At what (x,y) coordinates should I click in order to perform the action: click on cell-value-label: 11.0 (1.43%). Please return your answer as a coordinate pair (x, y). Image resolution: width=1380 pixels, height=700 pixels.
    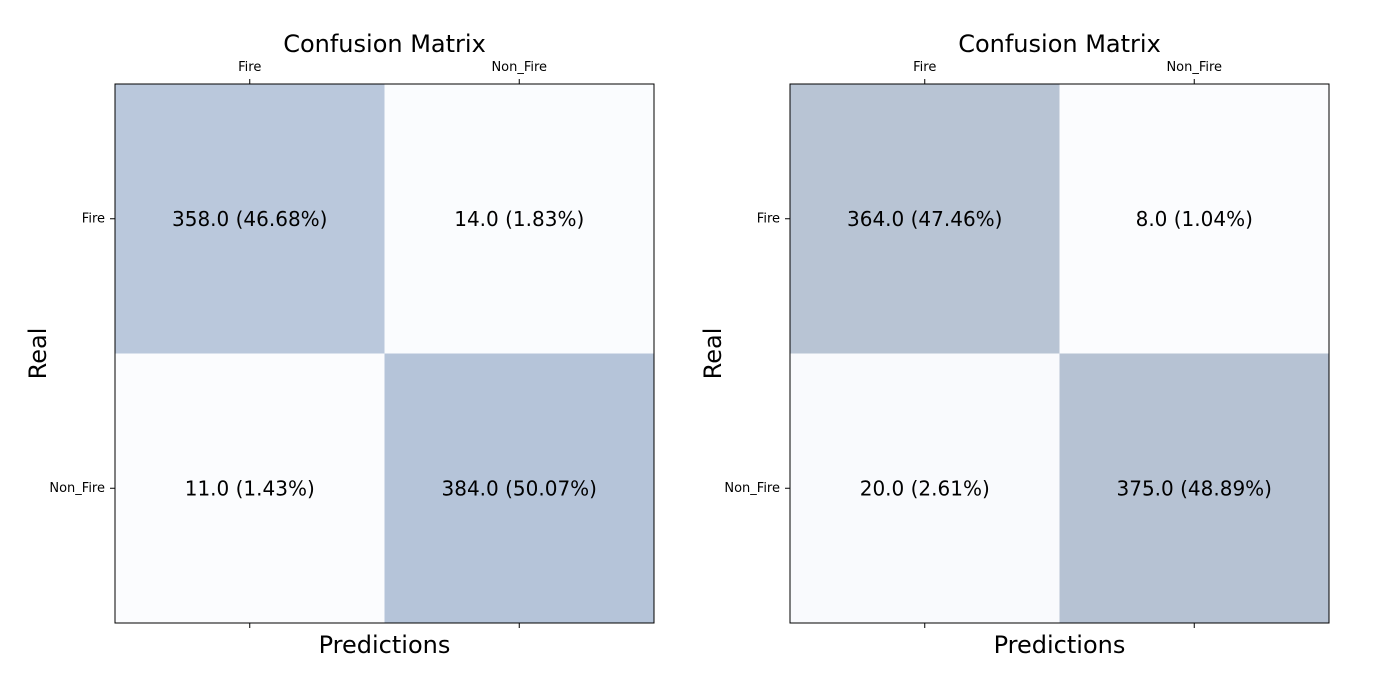
    Looking at the image, I should click on (250, 488).